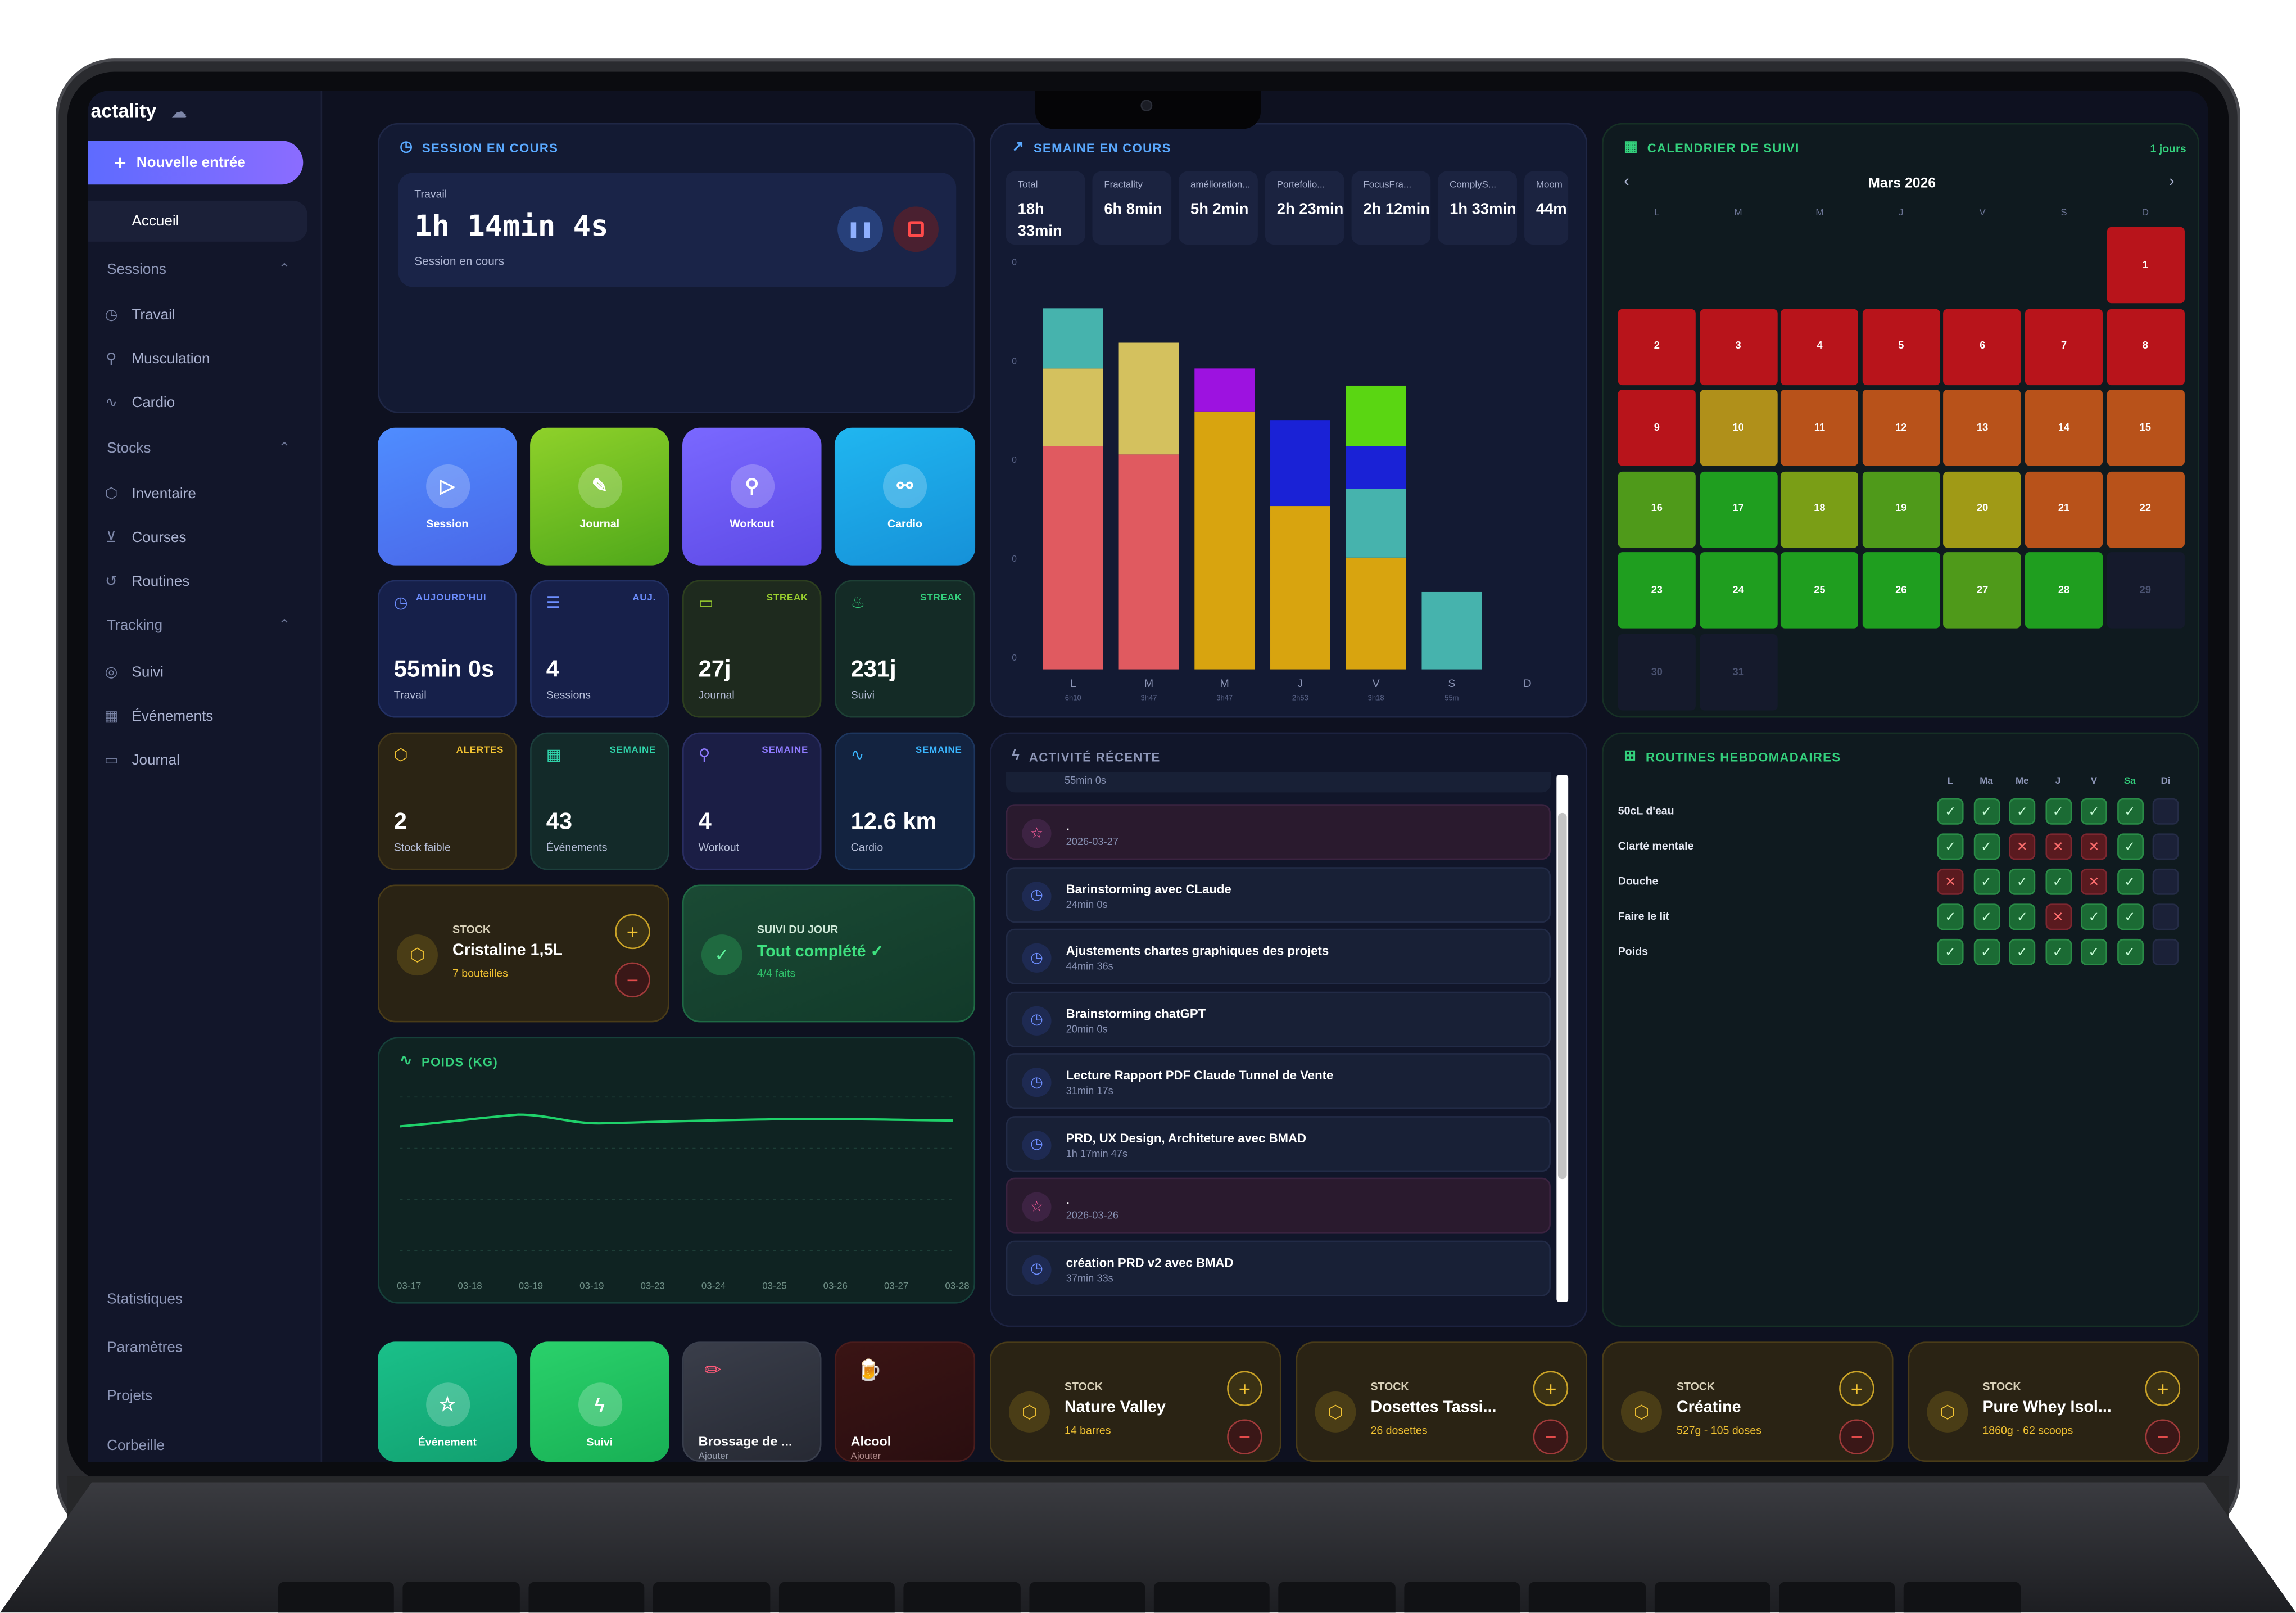  I want to click on calendar-day: 9, so click(1657, 428).